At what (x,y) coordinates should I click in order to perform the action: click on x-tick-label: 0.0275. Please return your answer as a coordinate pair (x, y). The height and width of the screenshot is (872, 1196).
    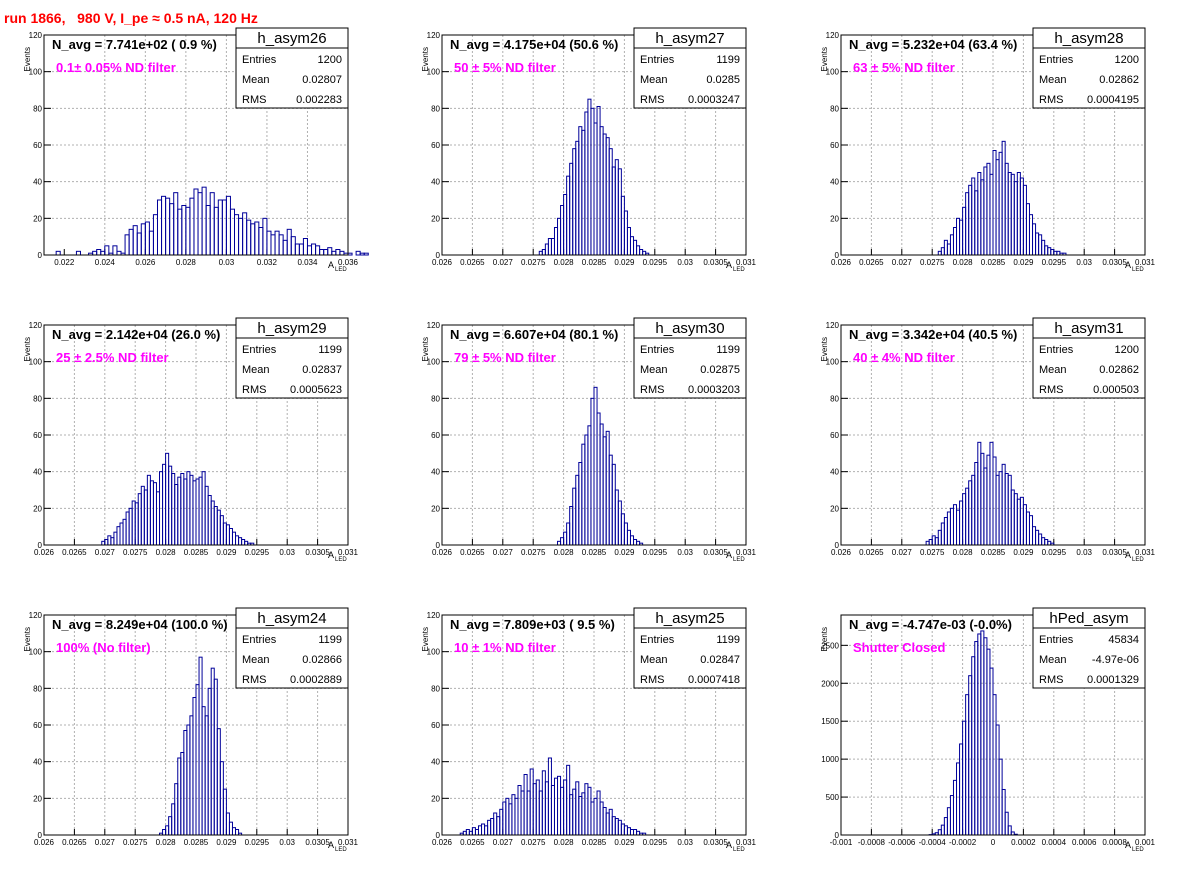
    Looking at the image, I should click on (932, 262).